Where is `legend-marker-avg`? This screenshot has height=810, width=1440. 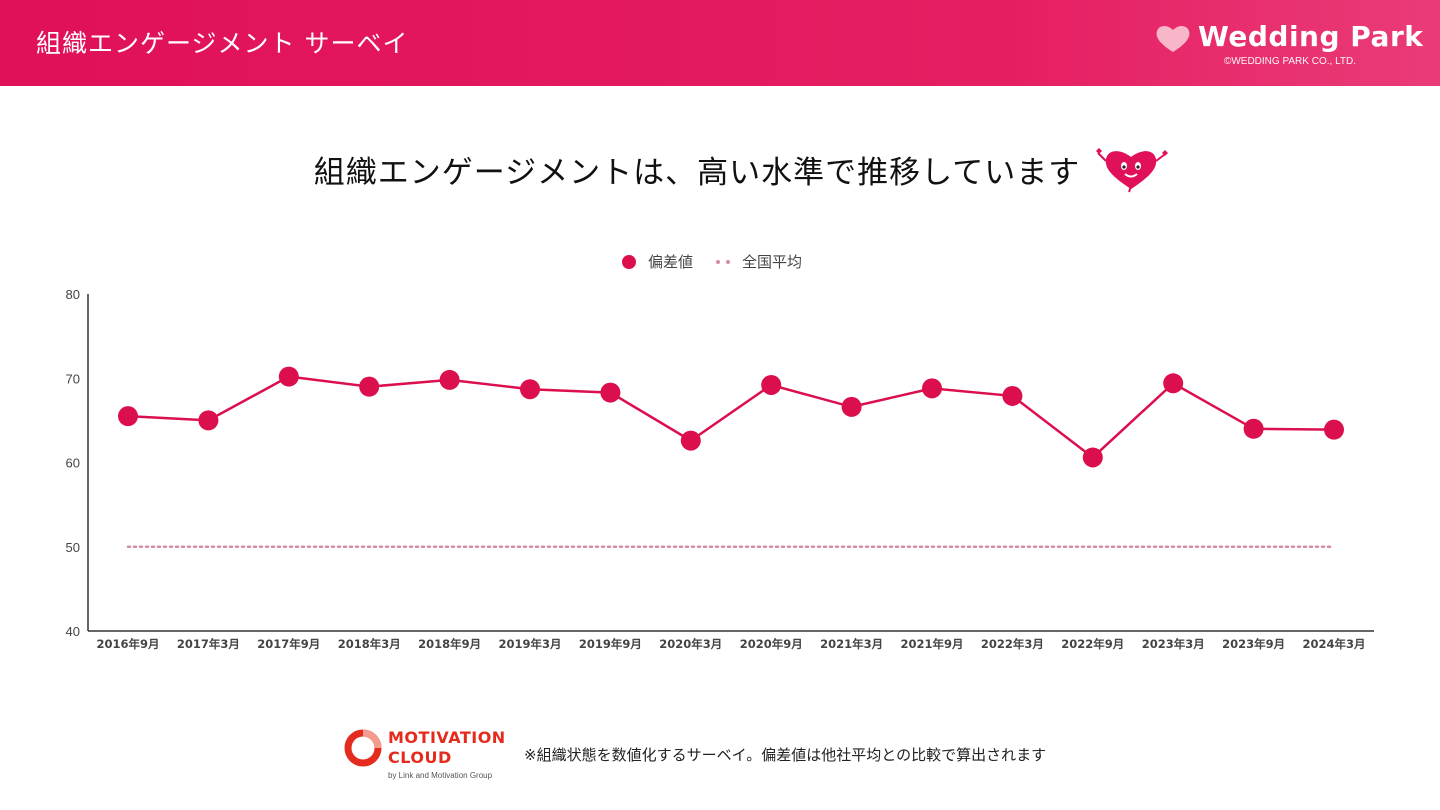
legend-marker-avg is located at coordinates (718, 262).